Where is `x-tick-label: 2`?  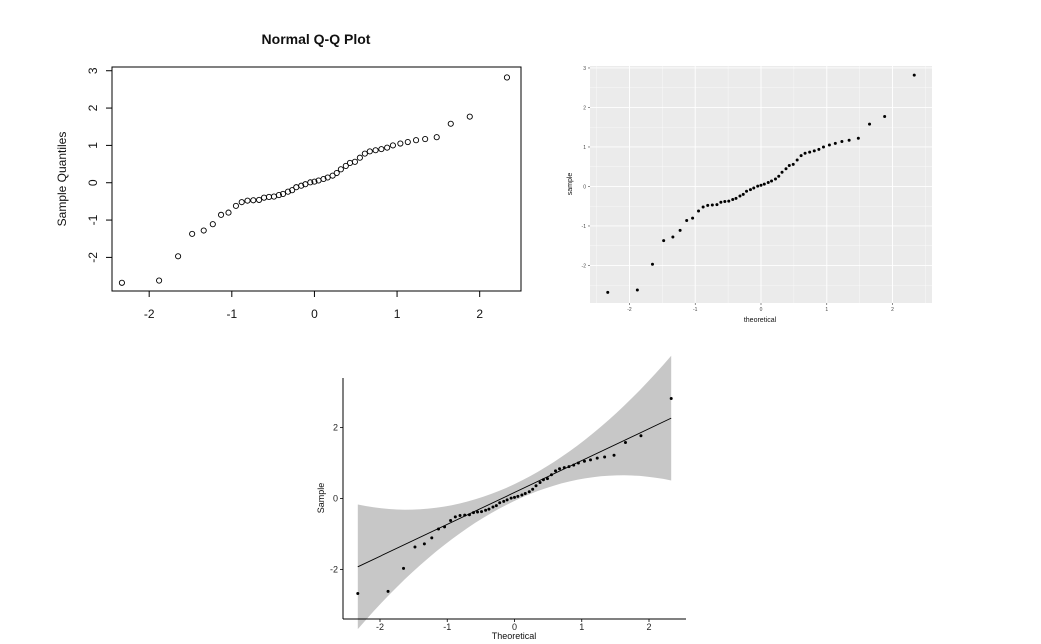
x-tick-label: 2 is located at coordinates (479, 314).